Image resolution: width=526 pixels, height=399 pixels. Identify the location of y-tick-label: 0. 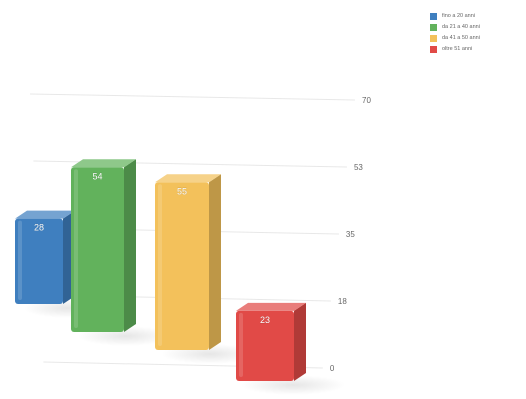
(332, 368).